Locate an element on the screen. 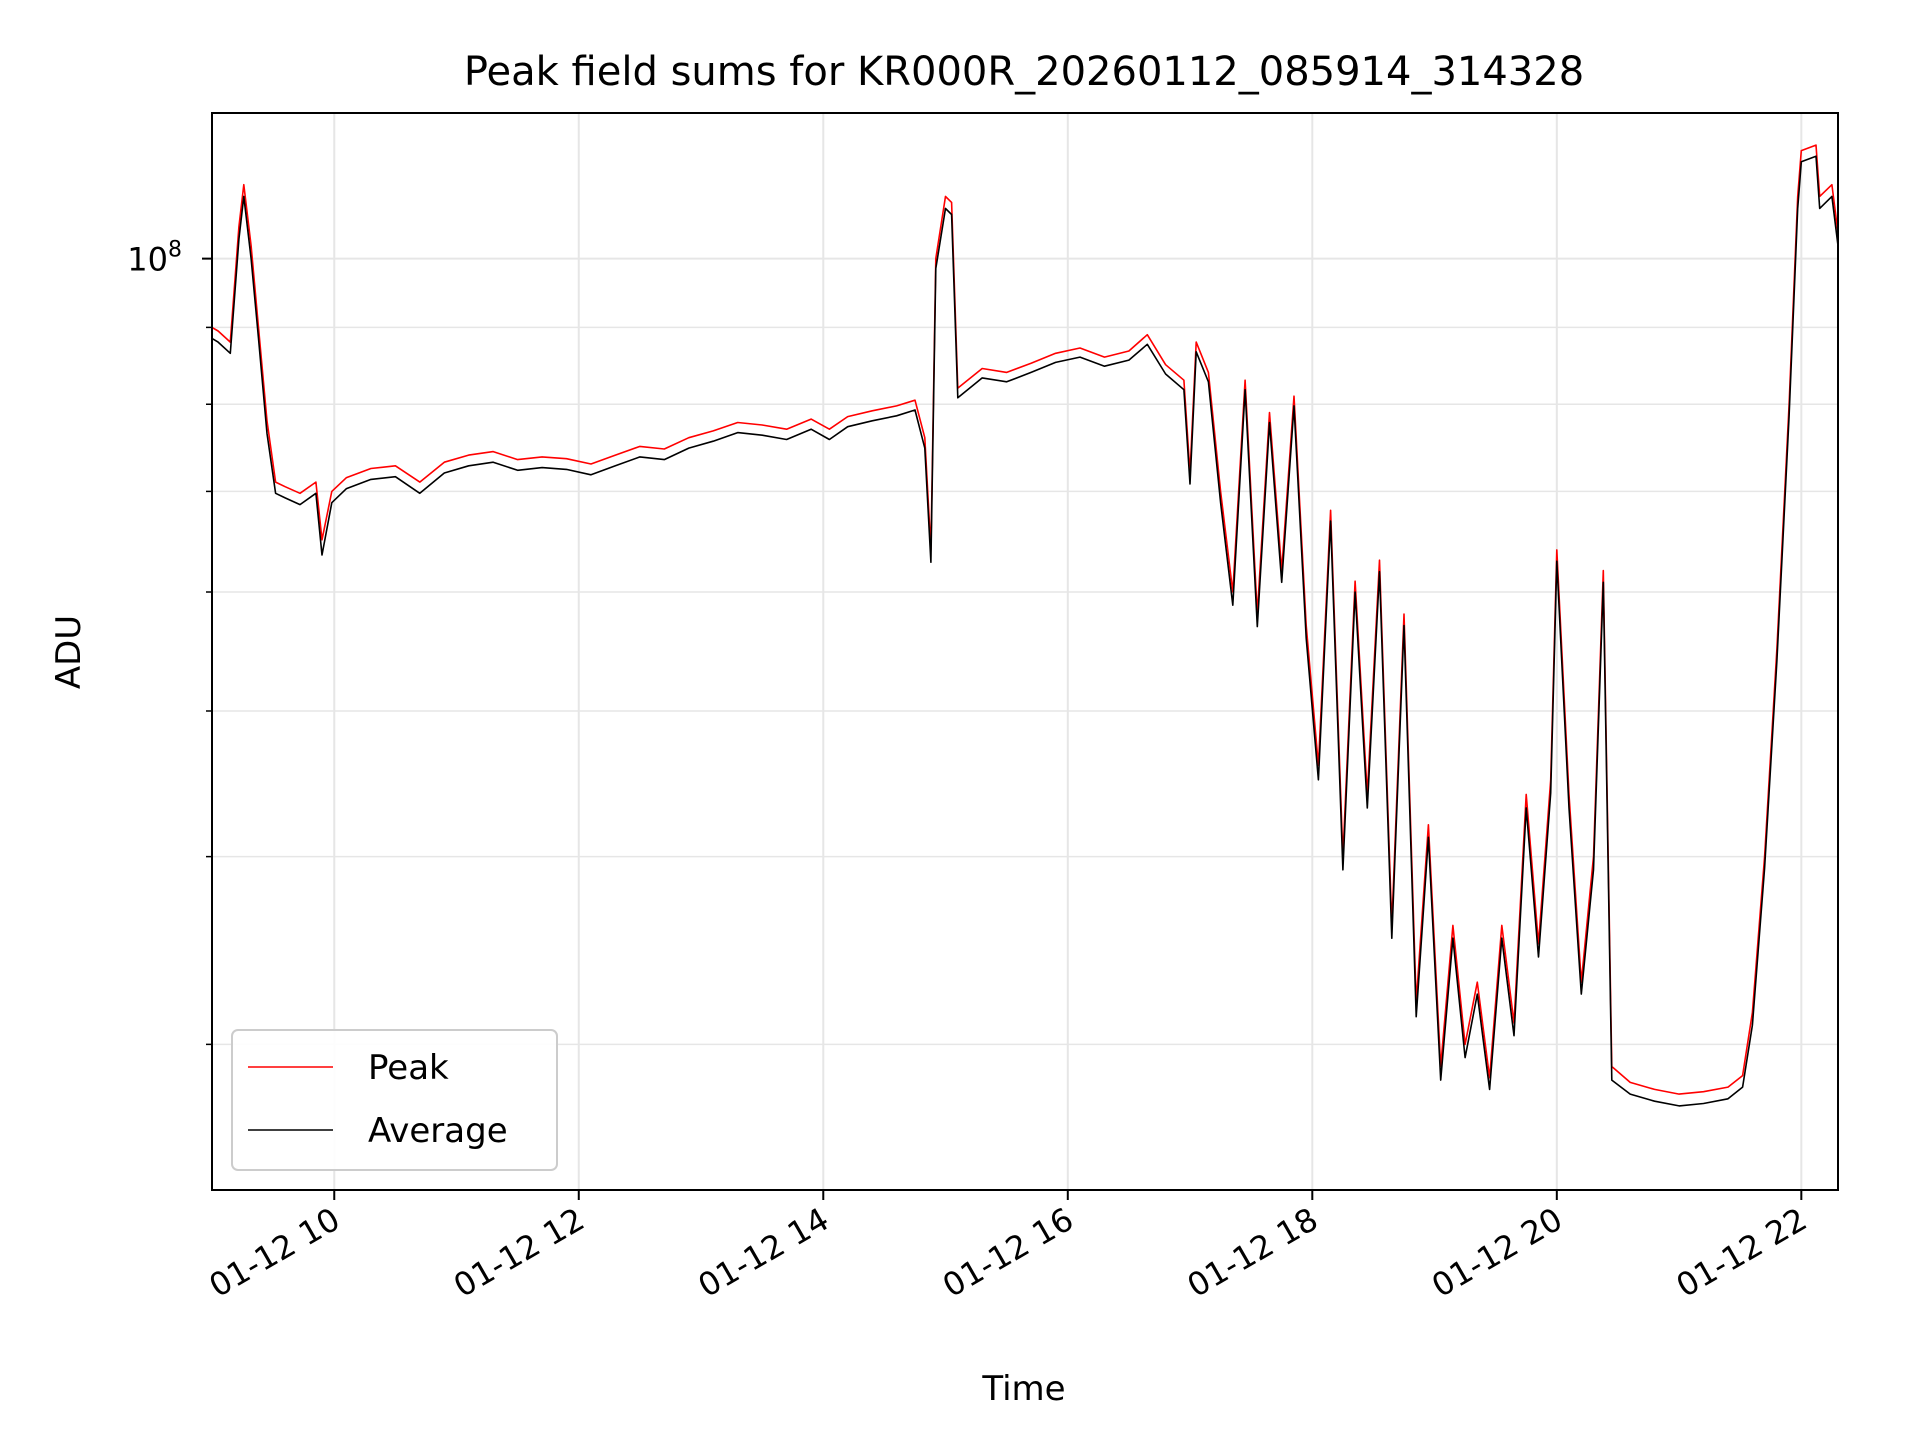  y-tick-label: 108 is located at coordinates (154, 258).